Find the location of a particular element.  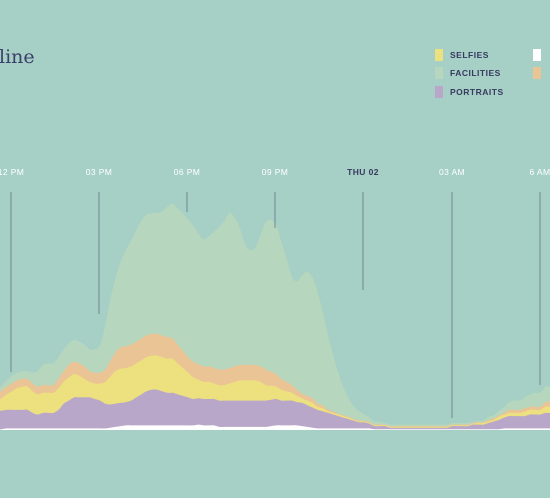

x-axis-tick-labels: 12 PM 03 PM 06 PM 09 PM THU 02 03 AM 6 AM is located at coordinates (275, 172).